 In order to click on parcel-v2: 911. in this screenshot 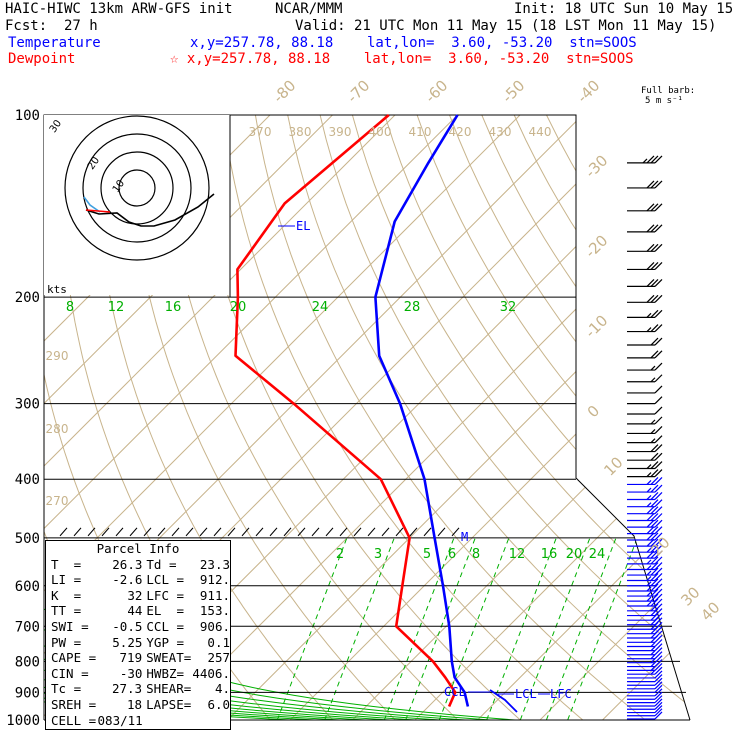, I will do `click(214, 595)`.